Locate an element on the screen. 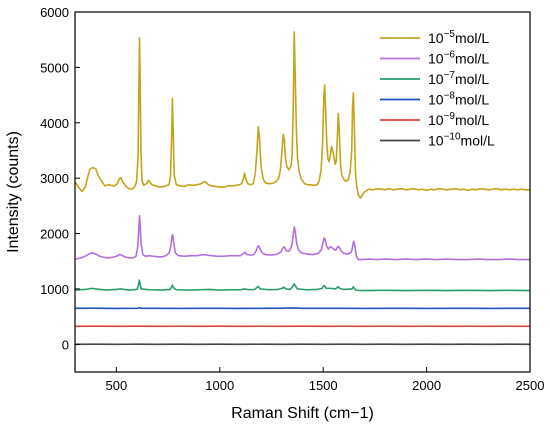 This screenshot has width=550, height=431. legend-exponent: −6 is located at coordinates (450, 55).